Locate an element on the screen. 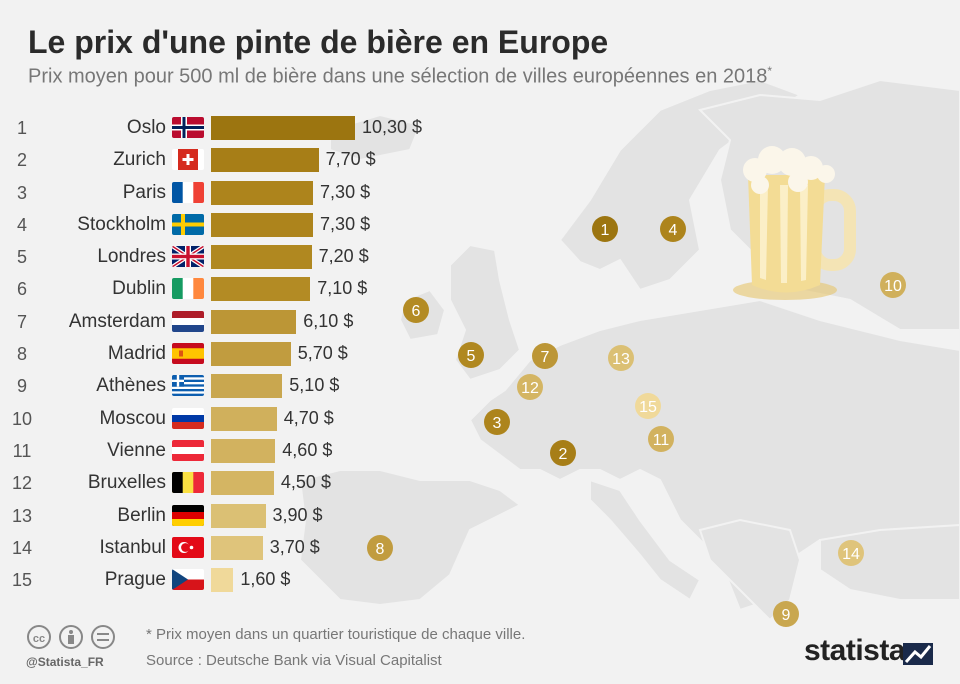 The image size is (960, 684). rank-label: 9 is located at coordinates (21, 386).